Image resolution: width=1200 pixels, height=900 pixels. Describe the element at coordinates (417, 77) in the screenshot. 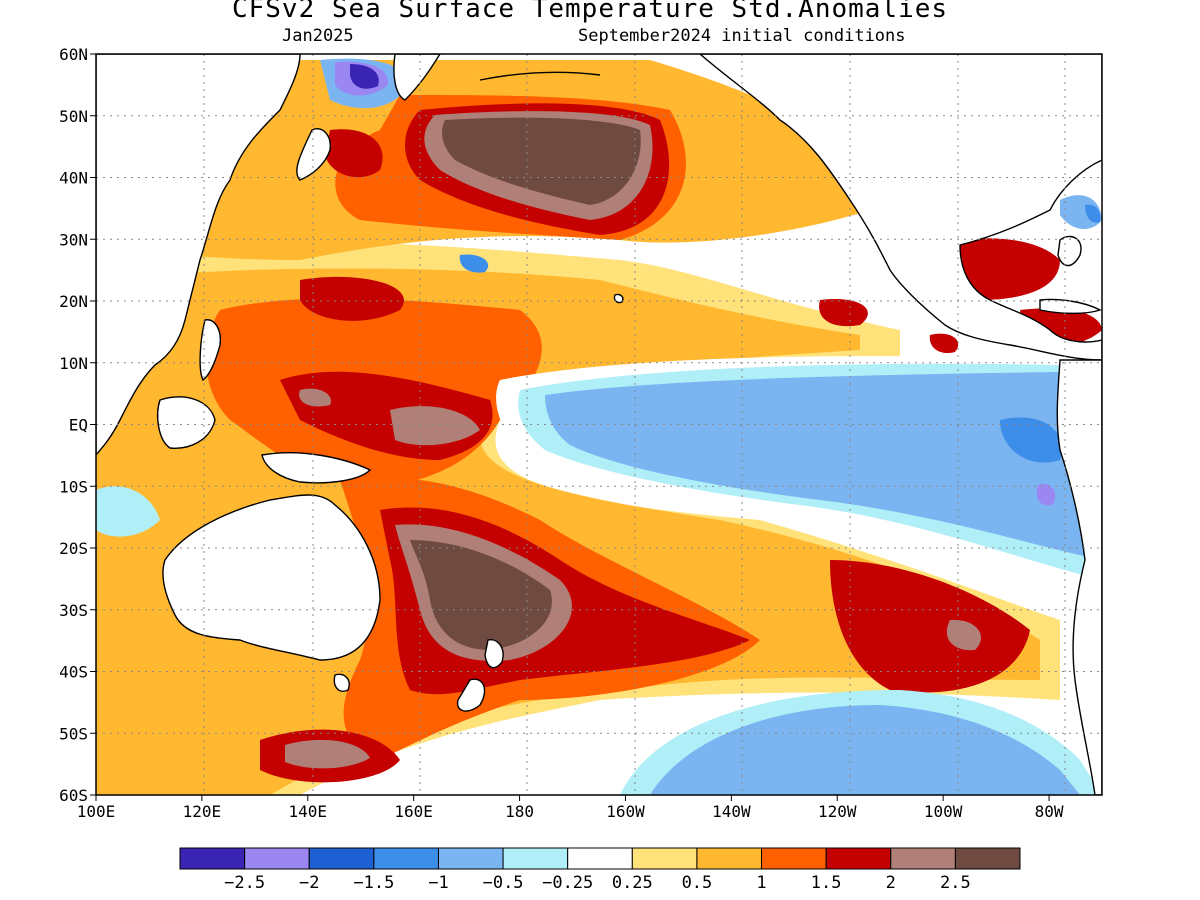

I see `kamchatka-land` at that location.